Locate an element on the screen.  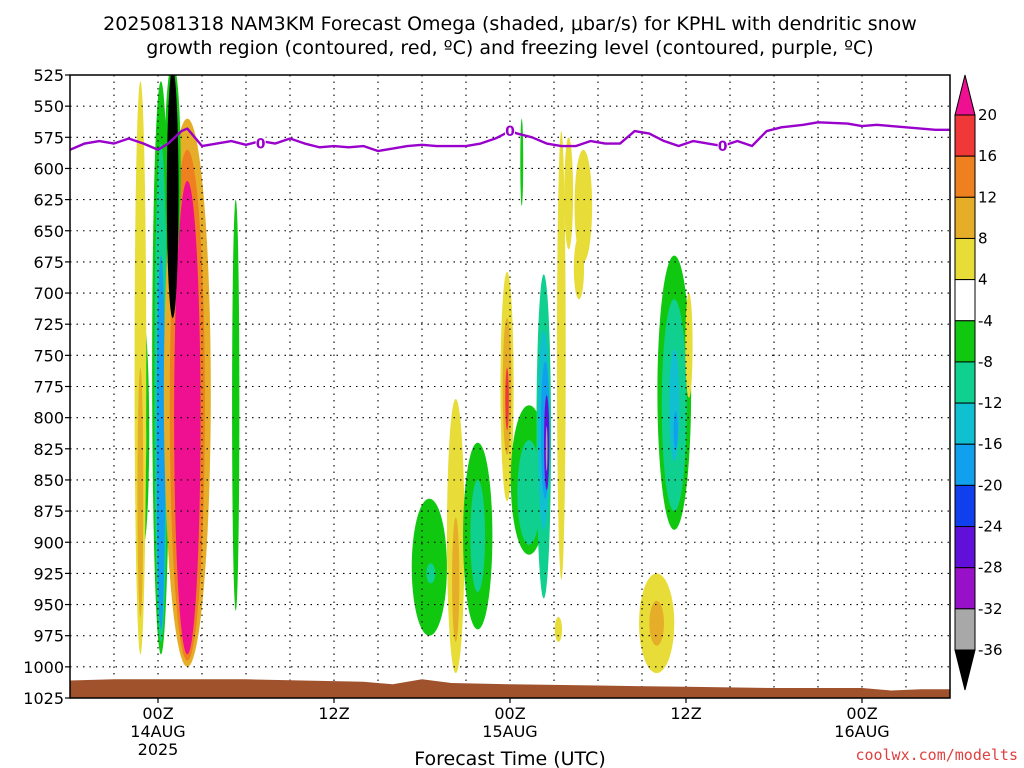
y-tick-label-525: 525 is located at coordinates (48, 75).